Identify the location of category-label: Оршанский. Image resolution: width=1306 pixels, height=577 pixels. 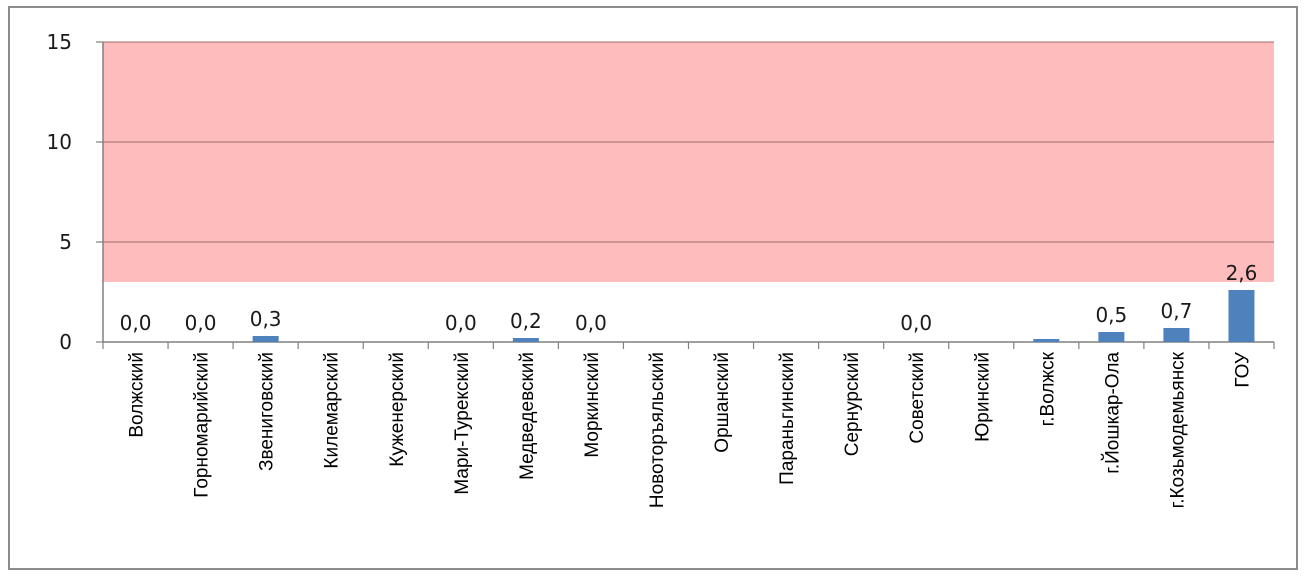
(722, 402).